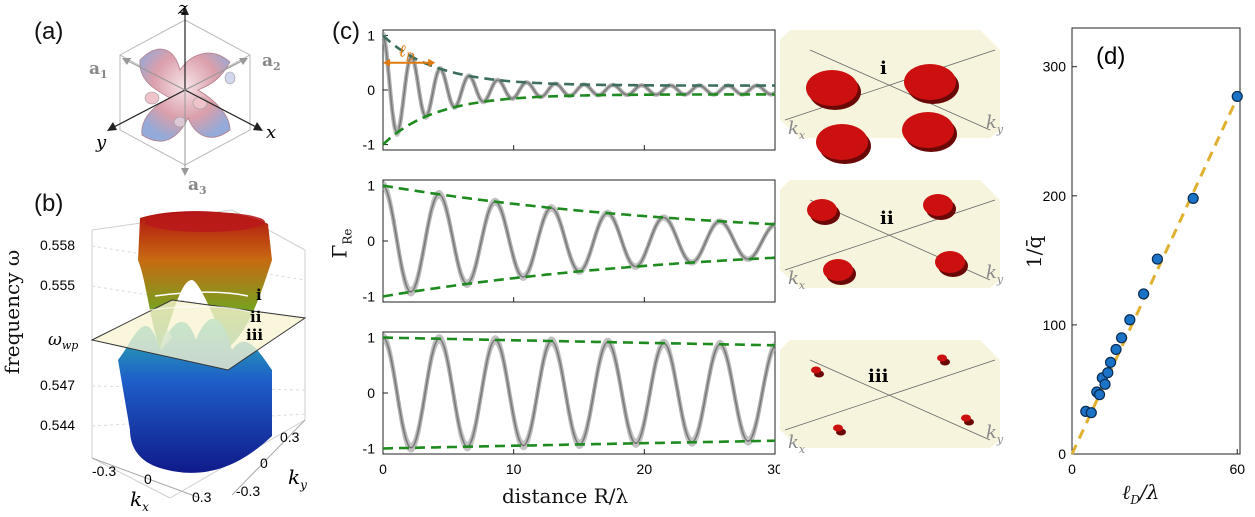  I want to click on kx-direction-line, so click(890, 235).